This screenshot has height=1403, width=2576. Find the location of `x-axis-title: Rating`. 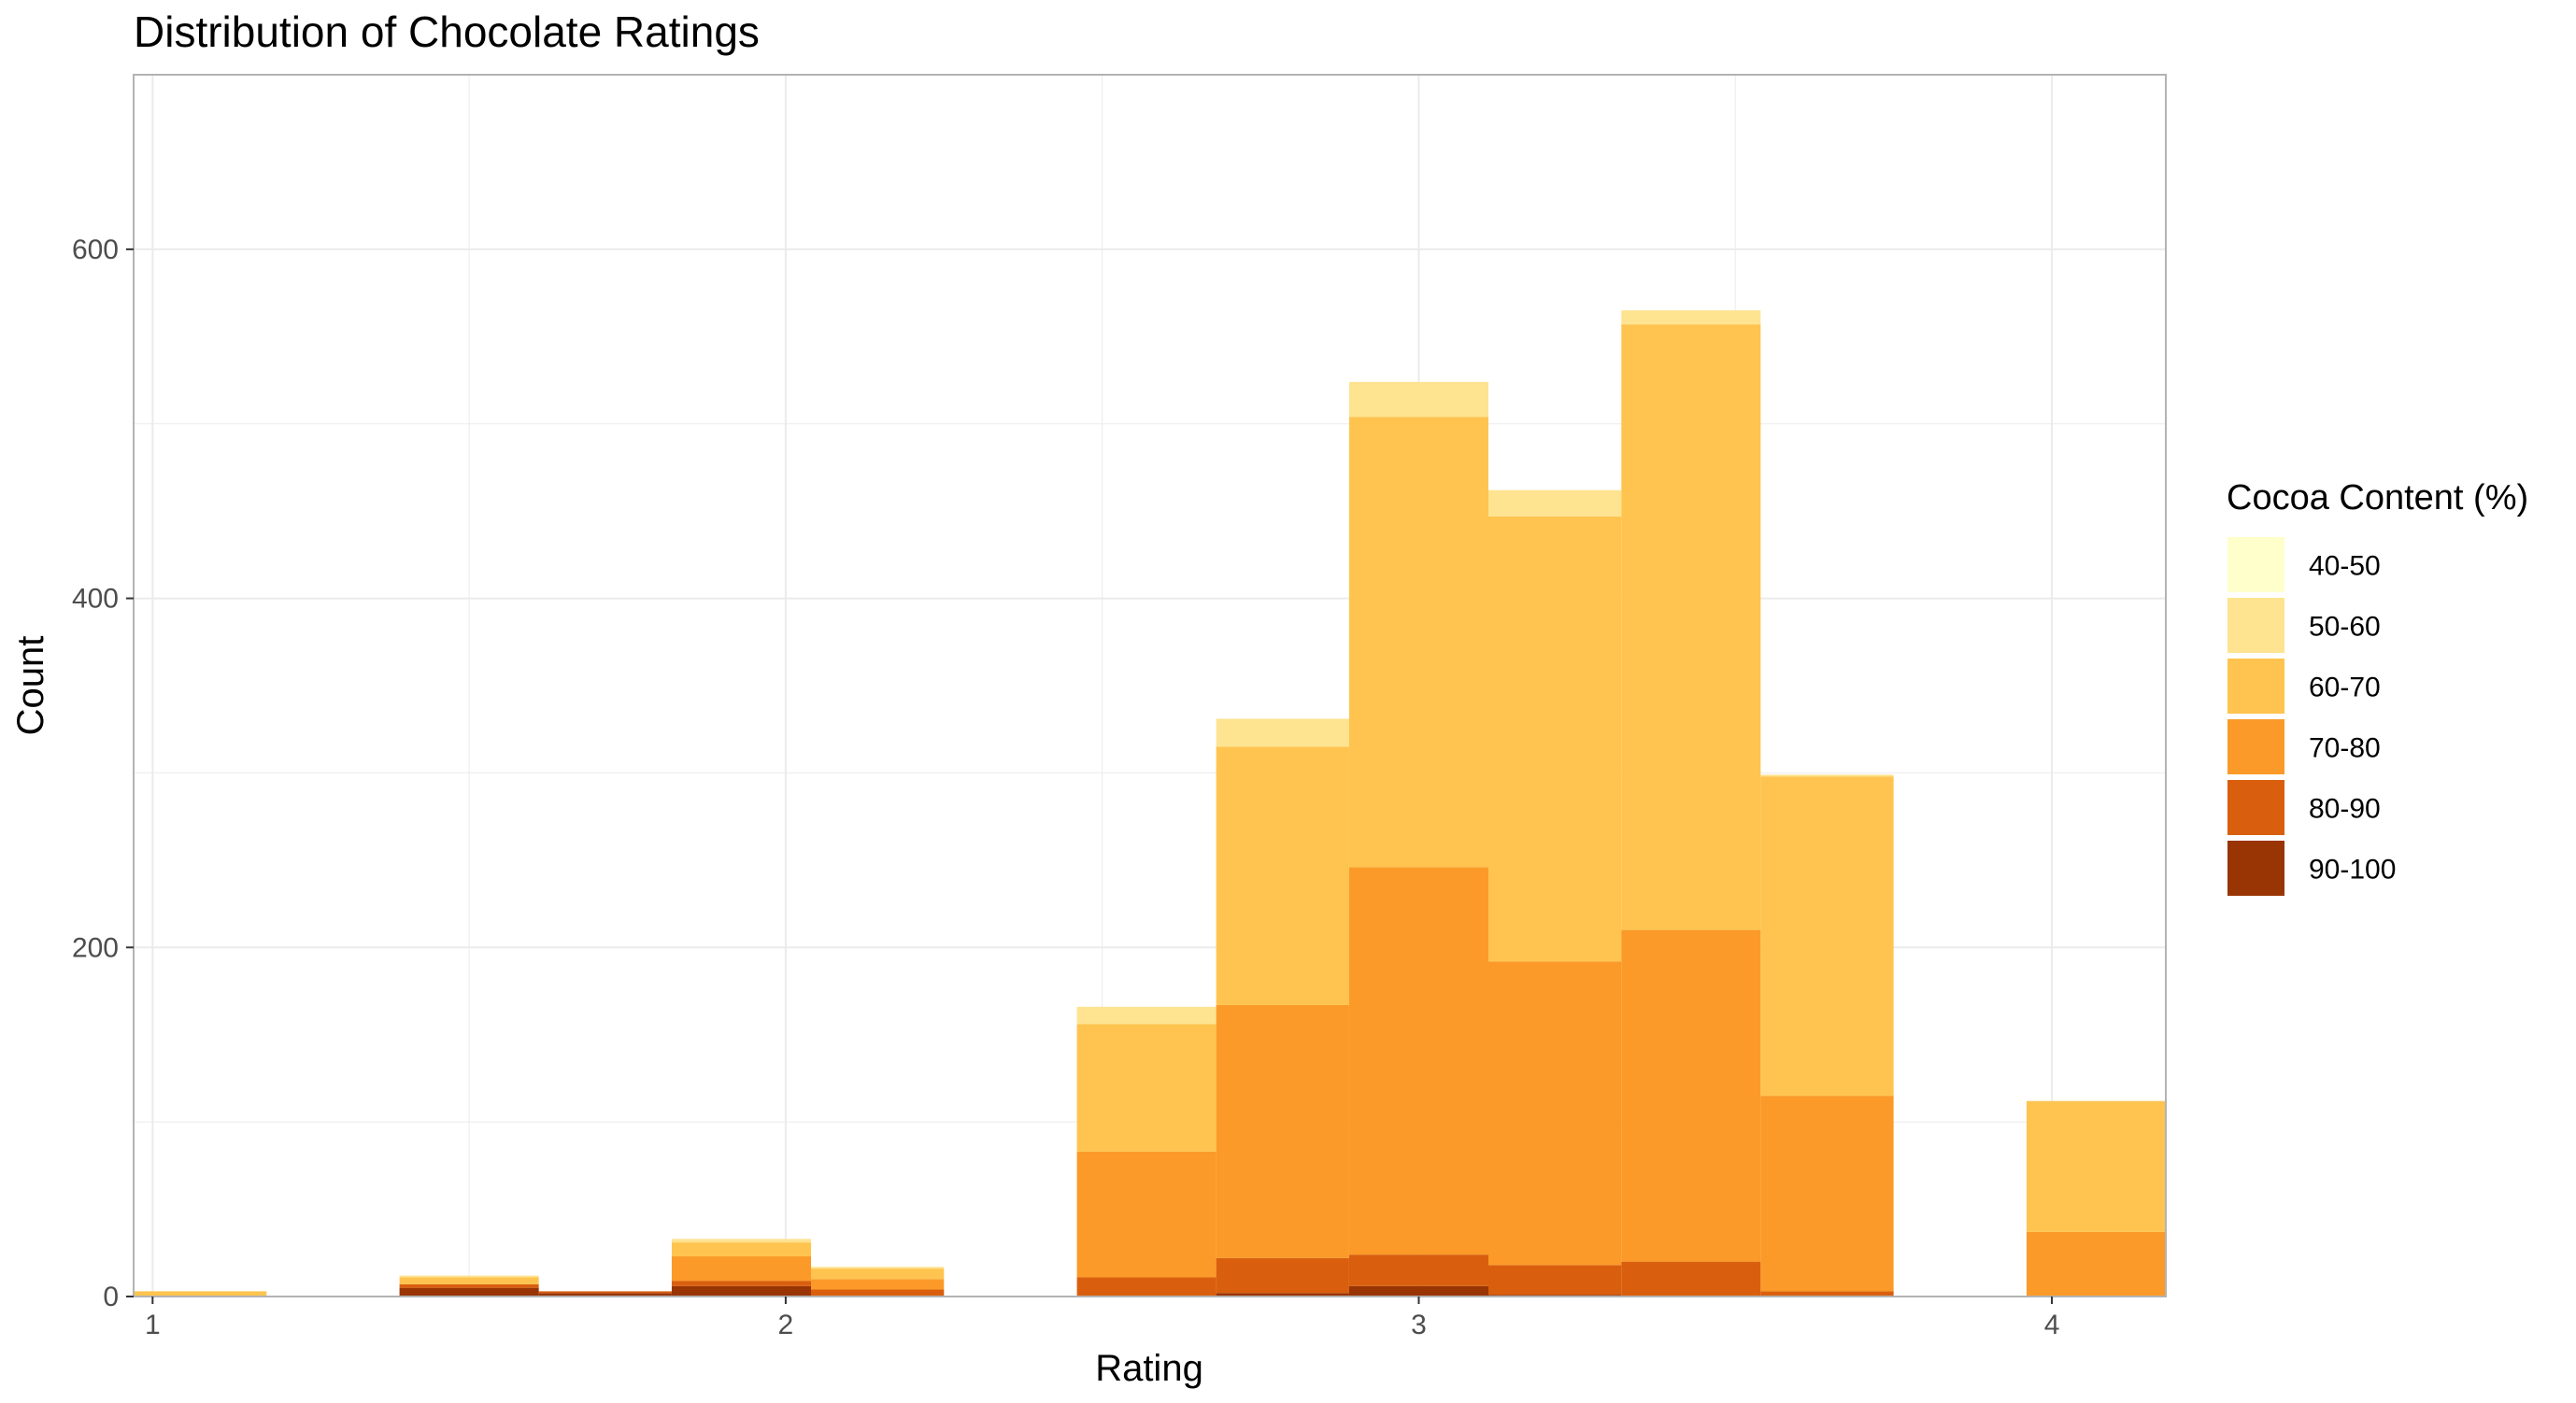

x-axis-title: Rating is located at coordinates (1149, 1368).